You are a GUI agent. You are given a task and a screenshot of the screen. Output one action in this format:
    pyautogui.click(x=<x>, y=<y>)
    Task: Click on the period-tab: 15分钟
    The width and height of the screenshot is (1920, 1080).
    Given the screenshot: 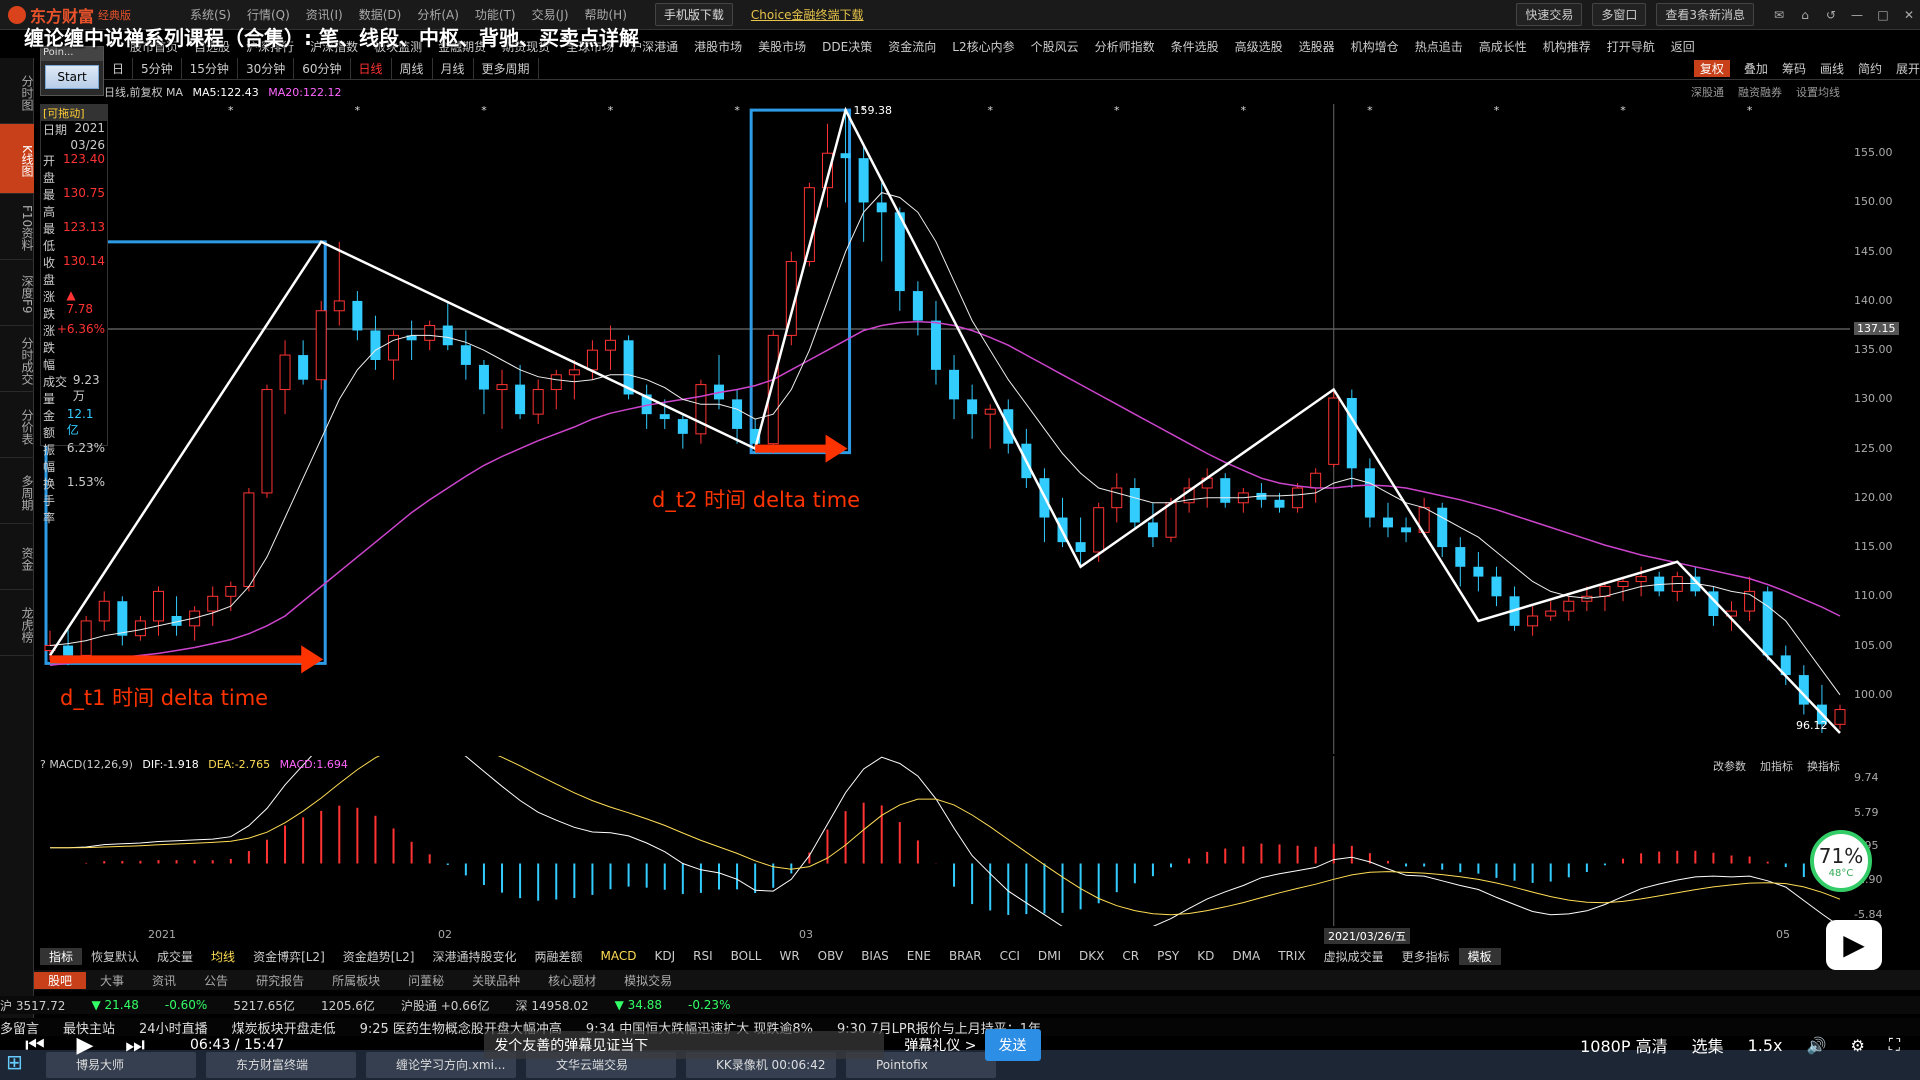 What is the action you would take?
    pyautogui.click(x=210, y=68)
    